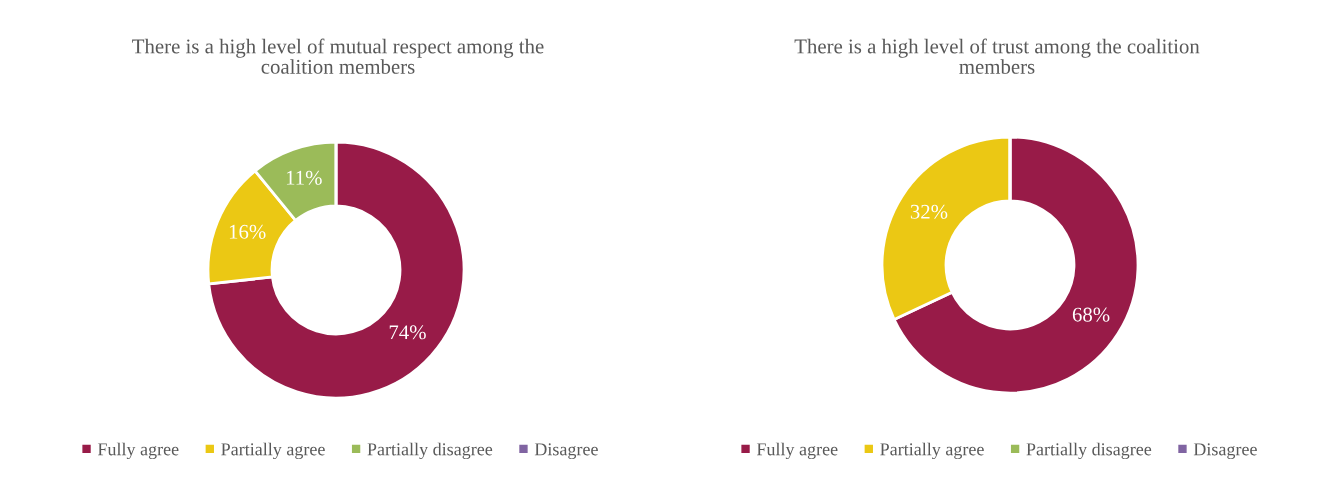  Describe the element at coordinates (336, 270) in the screenshot. I see `donut-slice` at that location.